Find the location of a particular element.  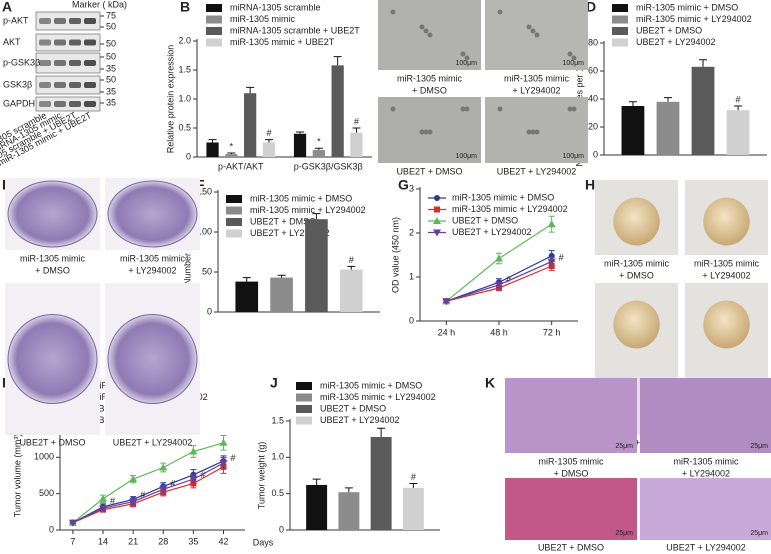

panel-letter: I is located at coordinates (4, 383).